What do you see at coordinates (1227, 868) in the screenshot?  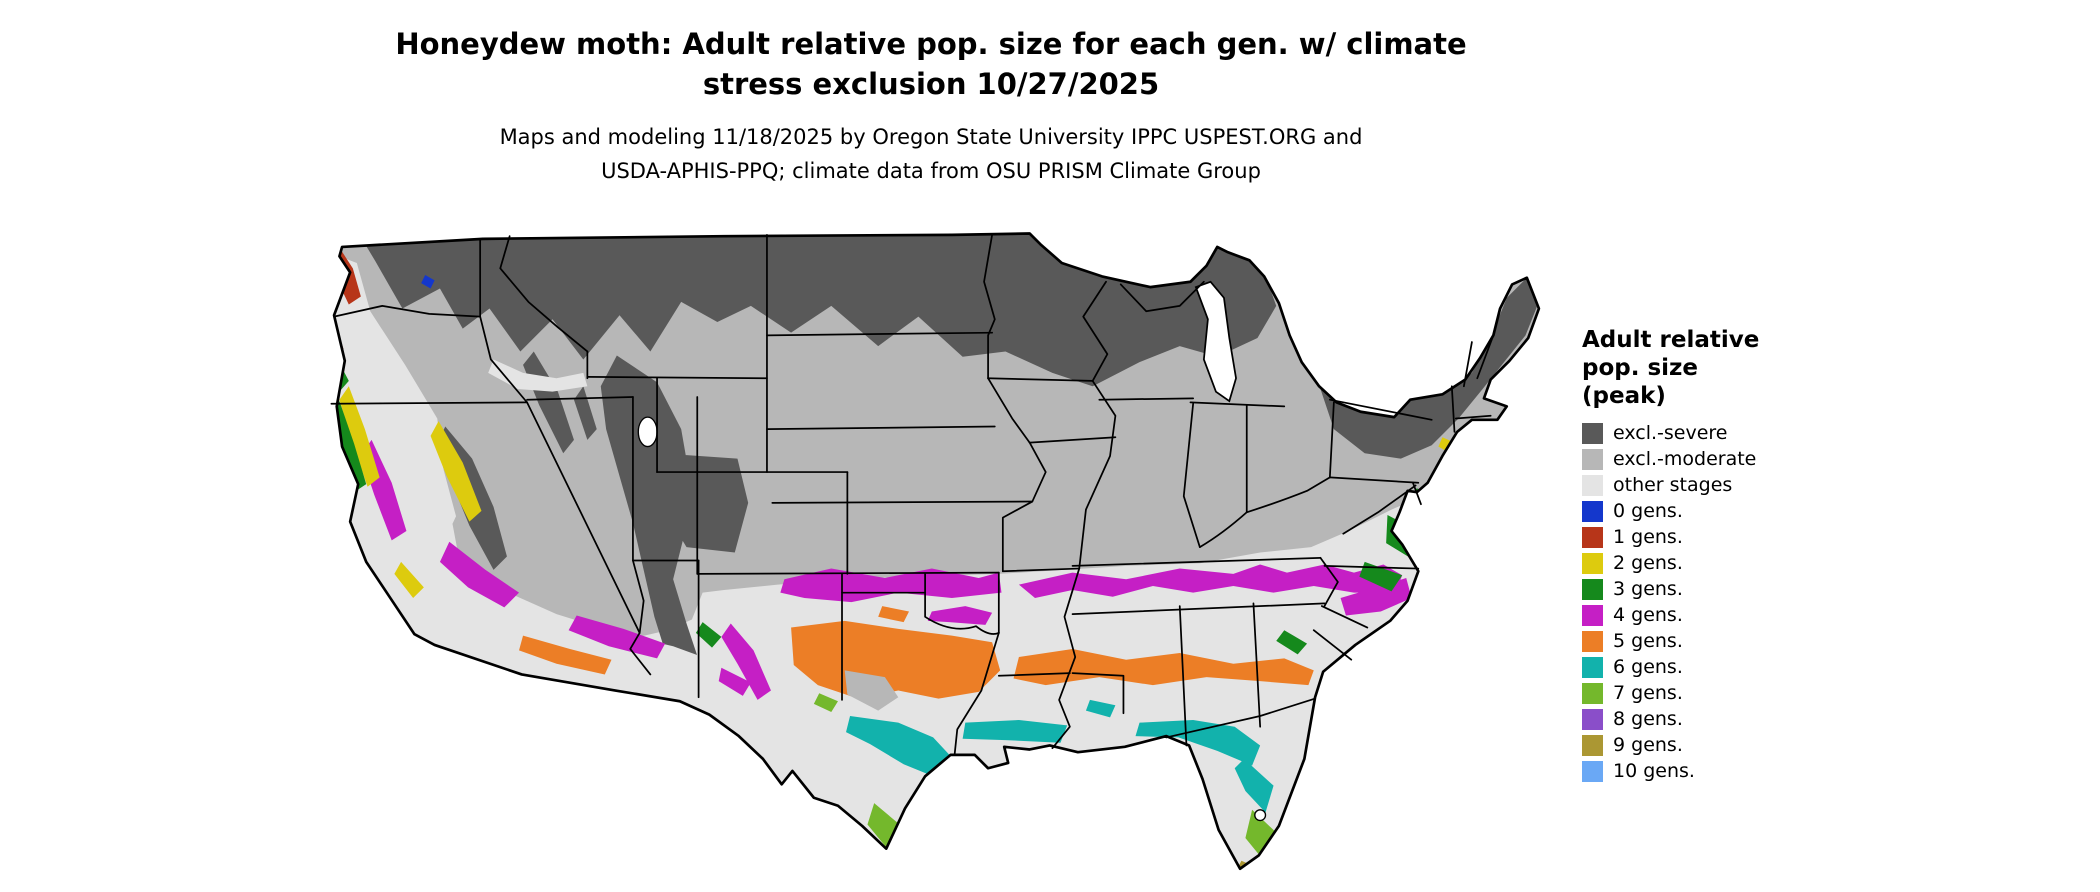 I see `region-10-gens` at bounding box center [1227, 868].